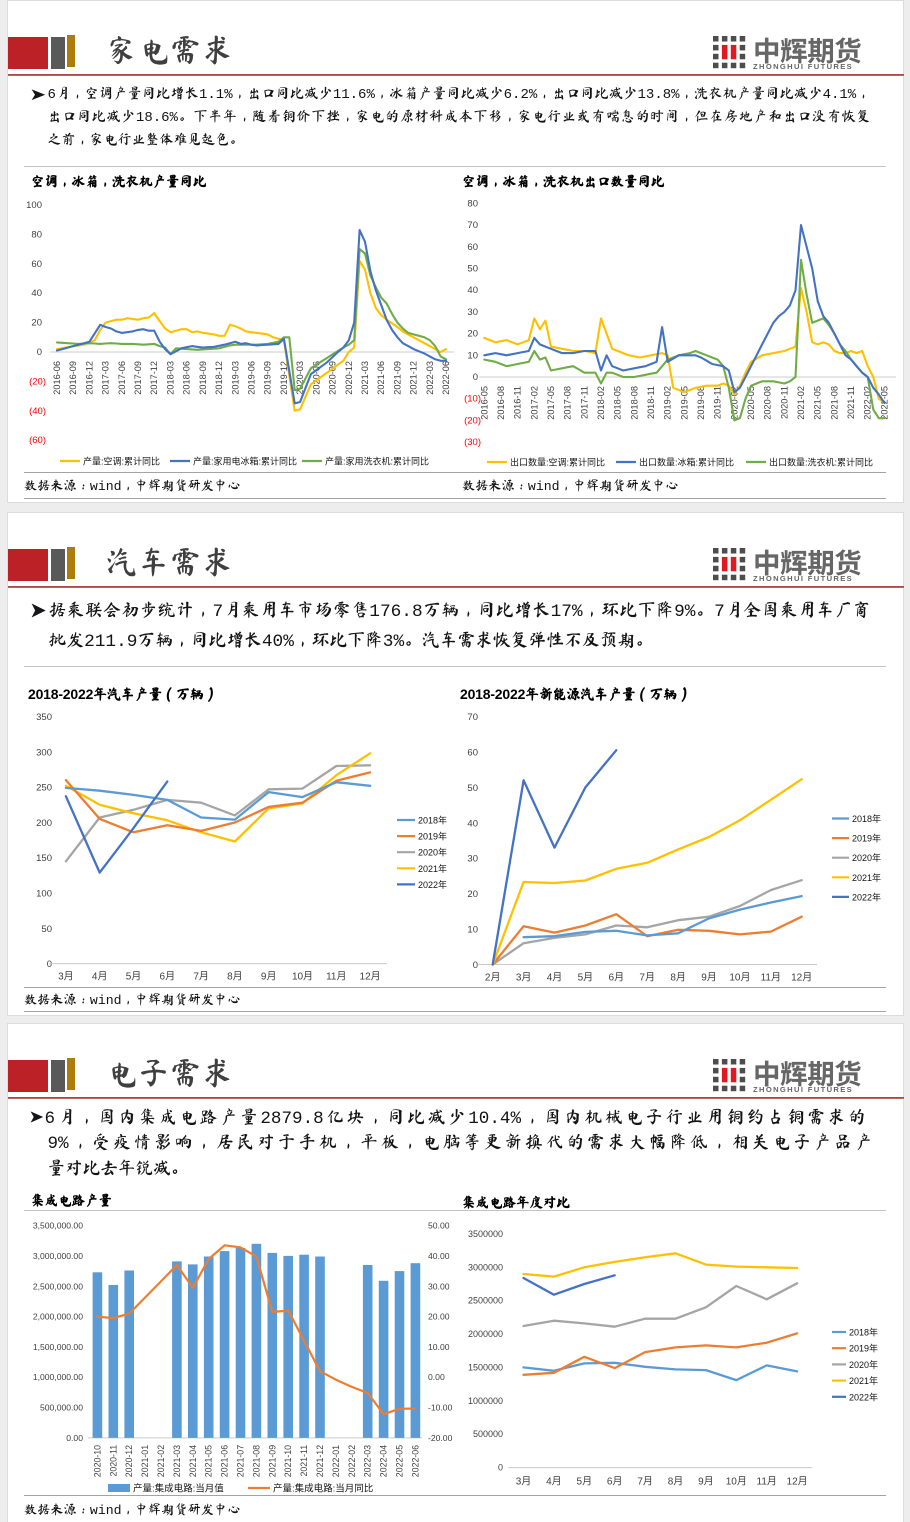 This screenshot has height=1522, width=910. I want to click on svg-text: 2021-05, so click(209, 1461).